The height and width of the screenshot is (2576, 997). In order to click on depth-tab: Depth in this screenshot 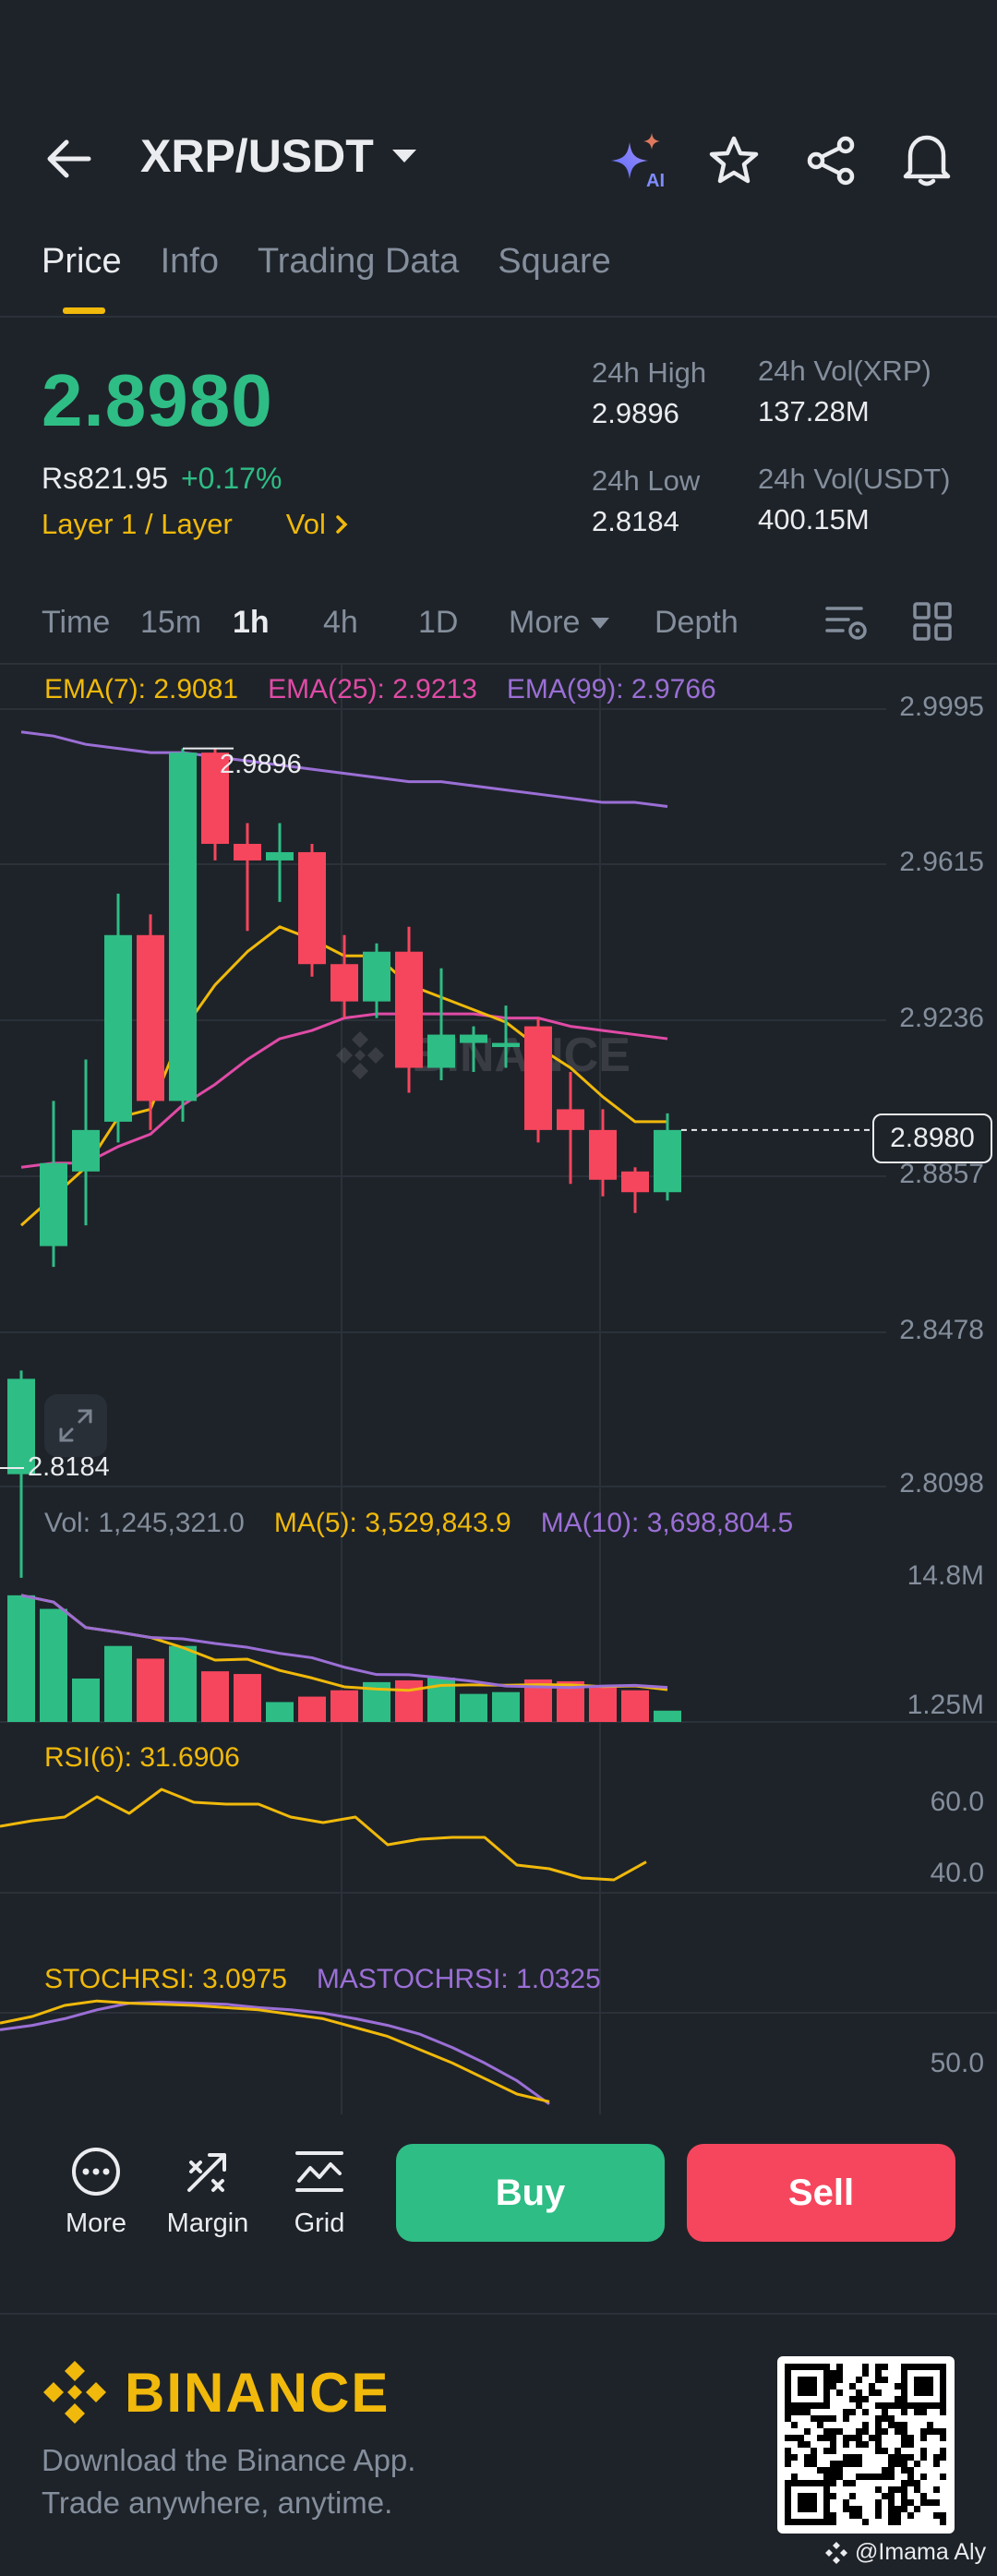, I will do `click(697, 622)`.